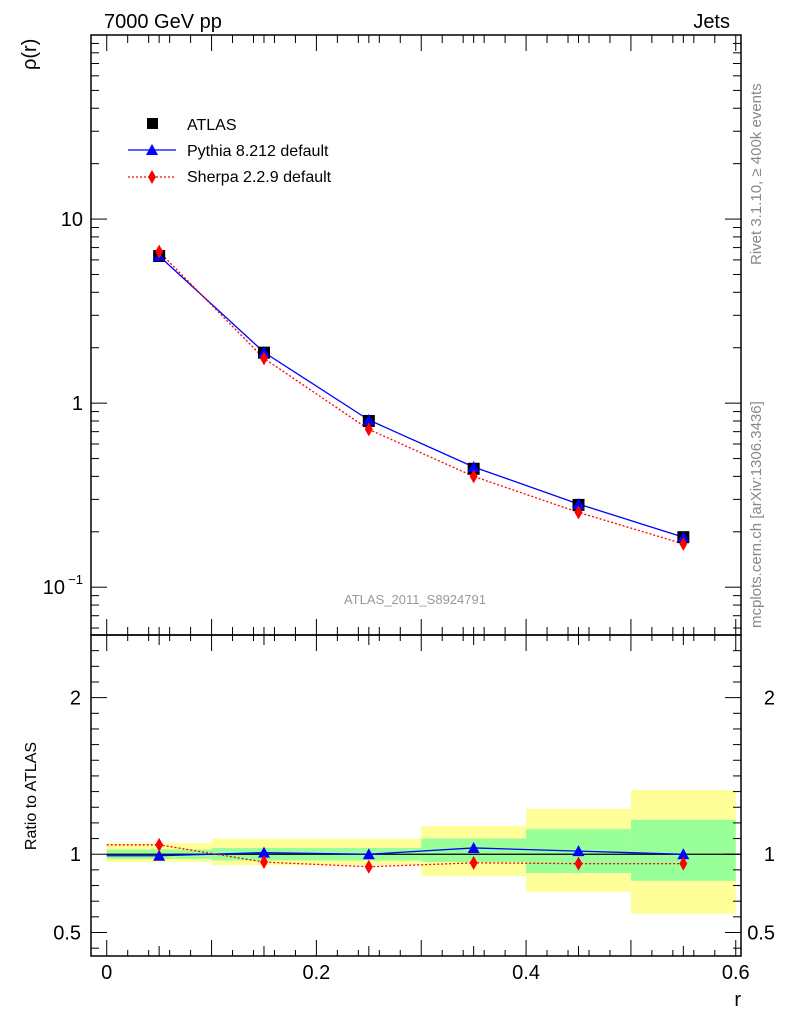 The image size is (786, 1024). I want to click on ratio-y-axis-label: Ratio to ATLAS, so click(31, 796).